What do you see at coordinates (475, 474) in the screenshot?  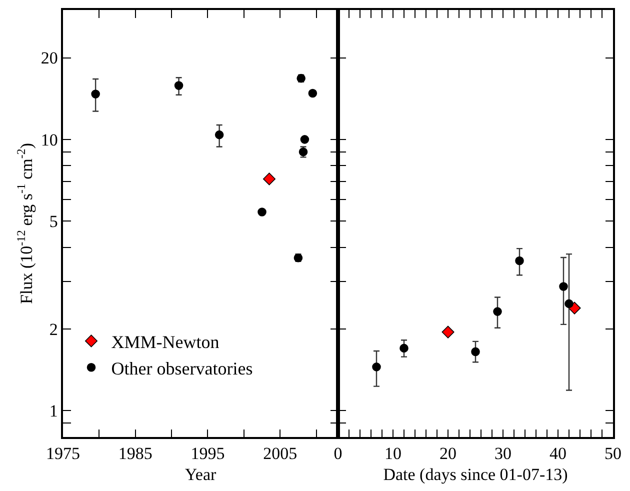 I see `x-axis-title: Date (days since 01-07-13)` at bounding box center [475, 474].